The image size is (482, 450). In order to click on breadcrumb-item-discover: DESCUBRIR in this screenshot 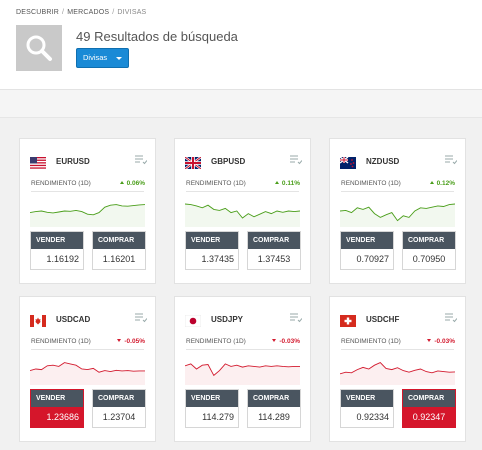, I will do `click(38, 12)`.